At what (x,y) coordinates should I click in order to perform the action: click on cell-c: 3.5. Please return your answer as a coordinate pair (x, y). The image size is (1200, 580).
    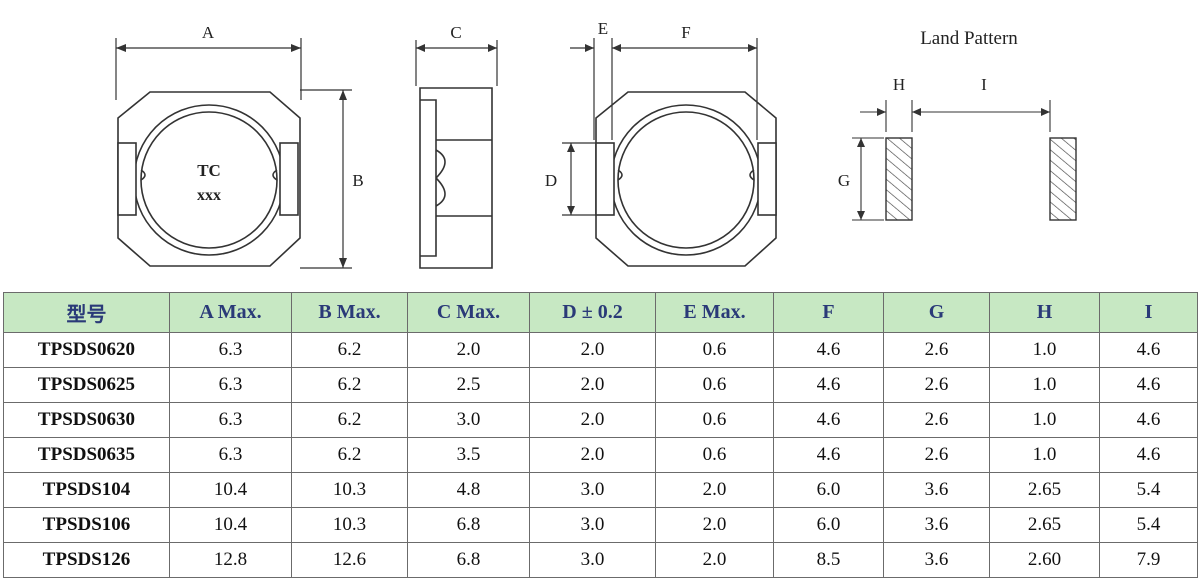
    Looking at the image, I should click on (468, 455).